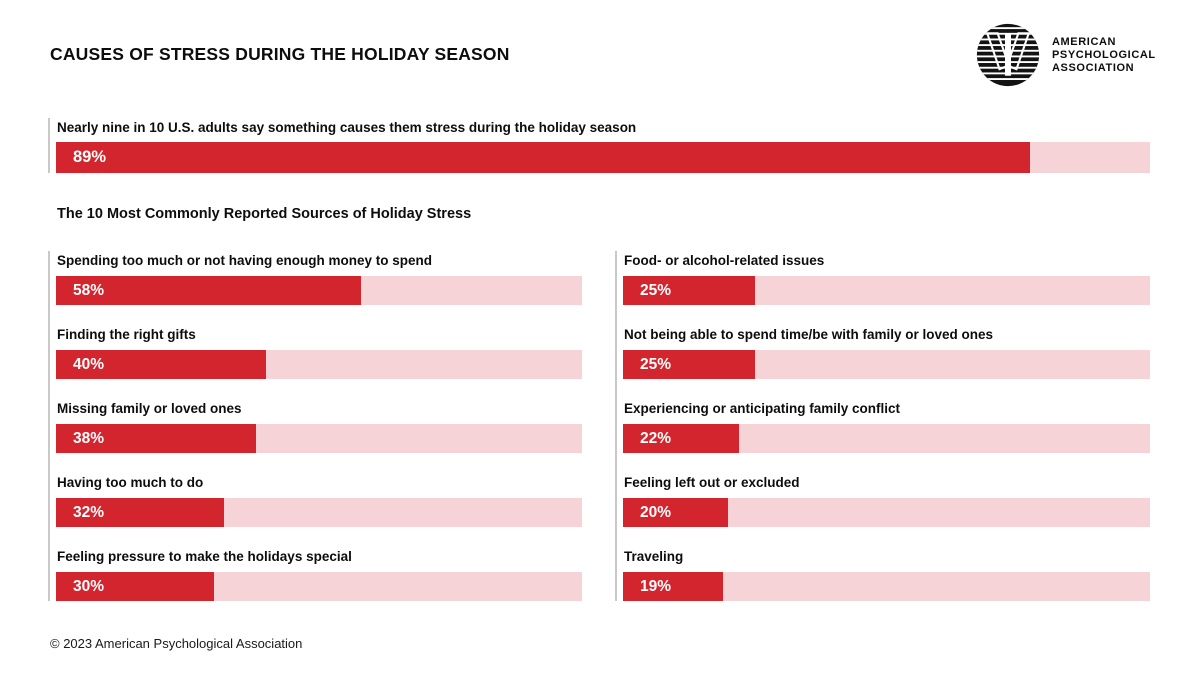 The width and height of the screenshot is (1200, 675). I want to click on bar-value: 30%, so click(89, 586).